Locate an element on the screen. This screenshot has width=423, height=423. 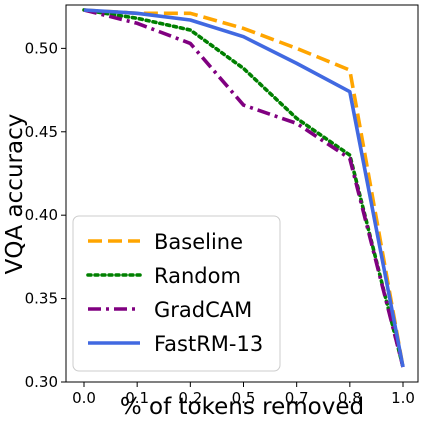
legend-label-fastrm-13: FastRM-13 is located at coordinates (208, 344).